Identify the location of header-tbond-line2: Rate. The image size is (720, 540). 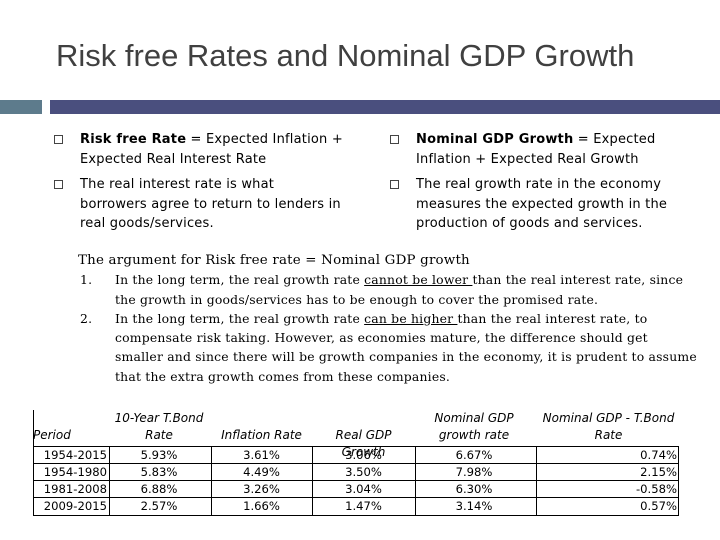
(159, 435).